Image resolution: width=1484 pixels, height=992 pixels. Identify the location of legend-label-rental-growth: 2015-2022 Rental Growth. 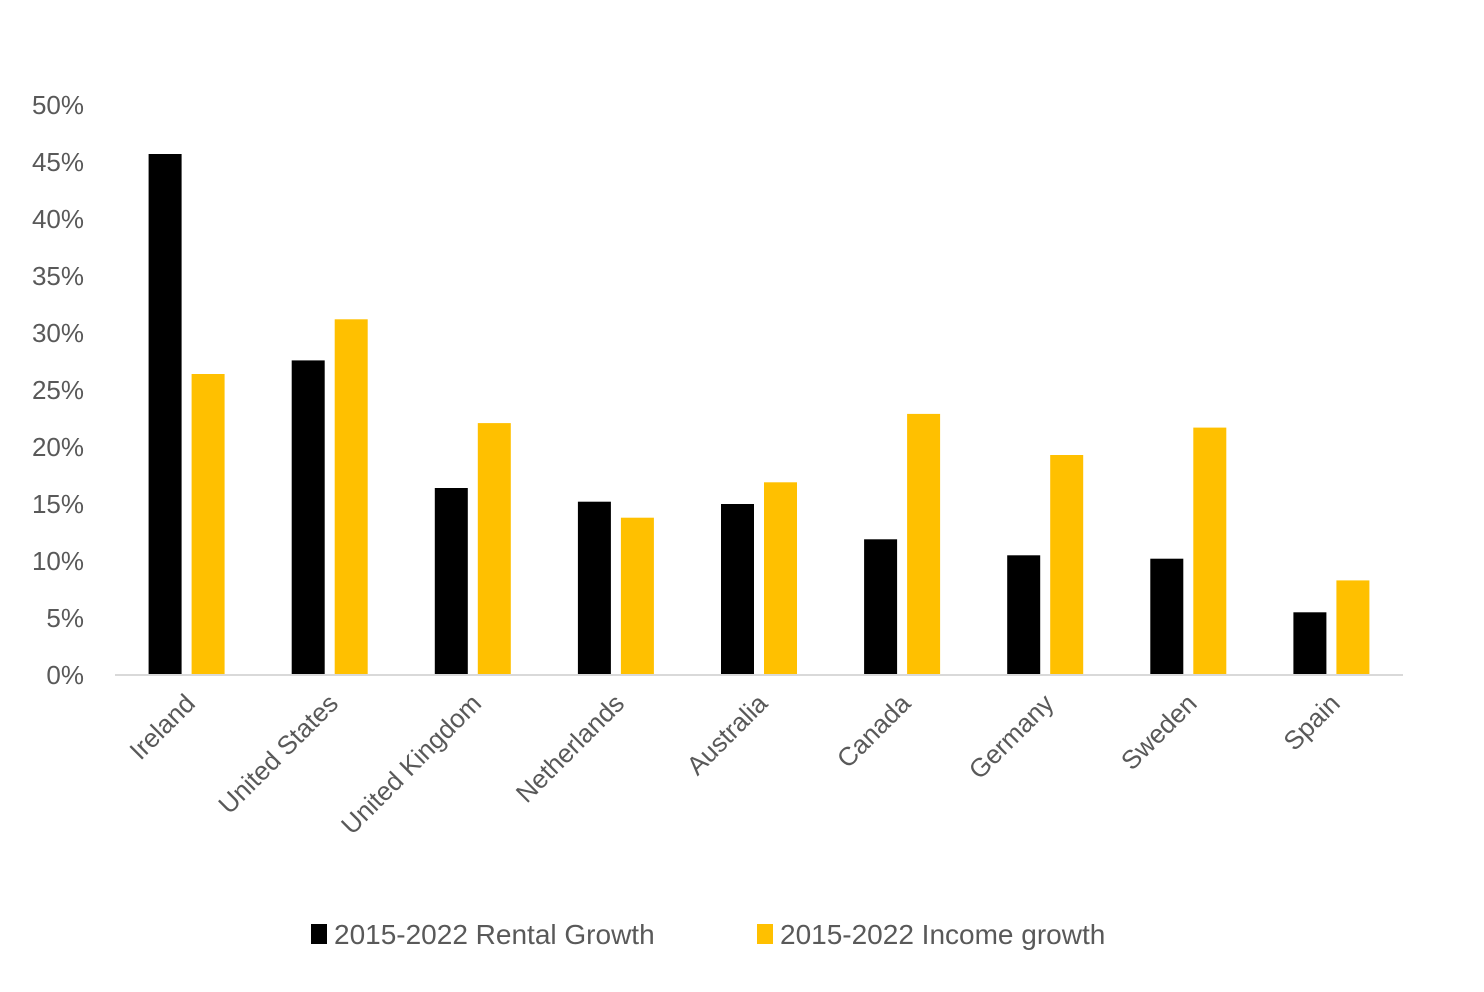
(494, 934).